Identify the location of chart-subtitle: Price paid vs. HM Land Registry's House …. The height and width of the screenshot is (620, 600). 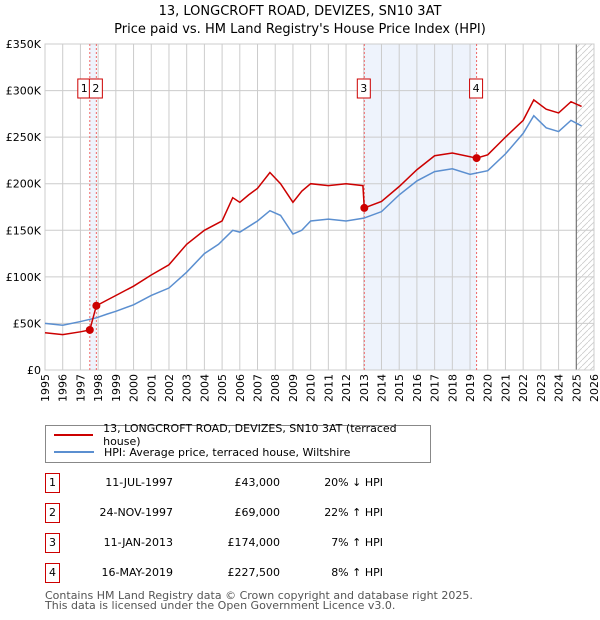
(300, 29).